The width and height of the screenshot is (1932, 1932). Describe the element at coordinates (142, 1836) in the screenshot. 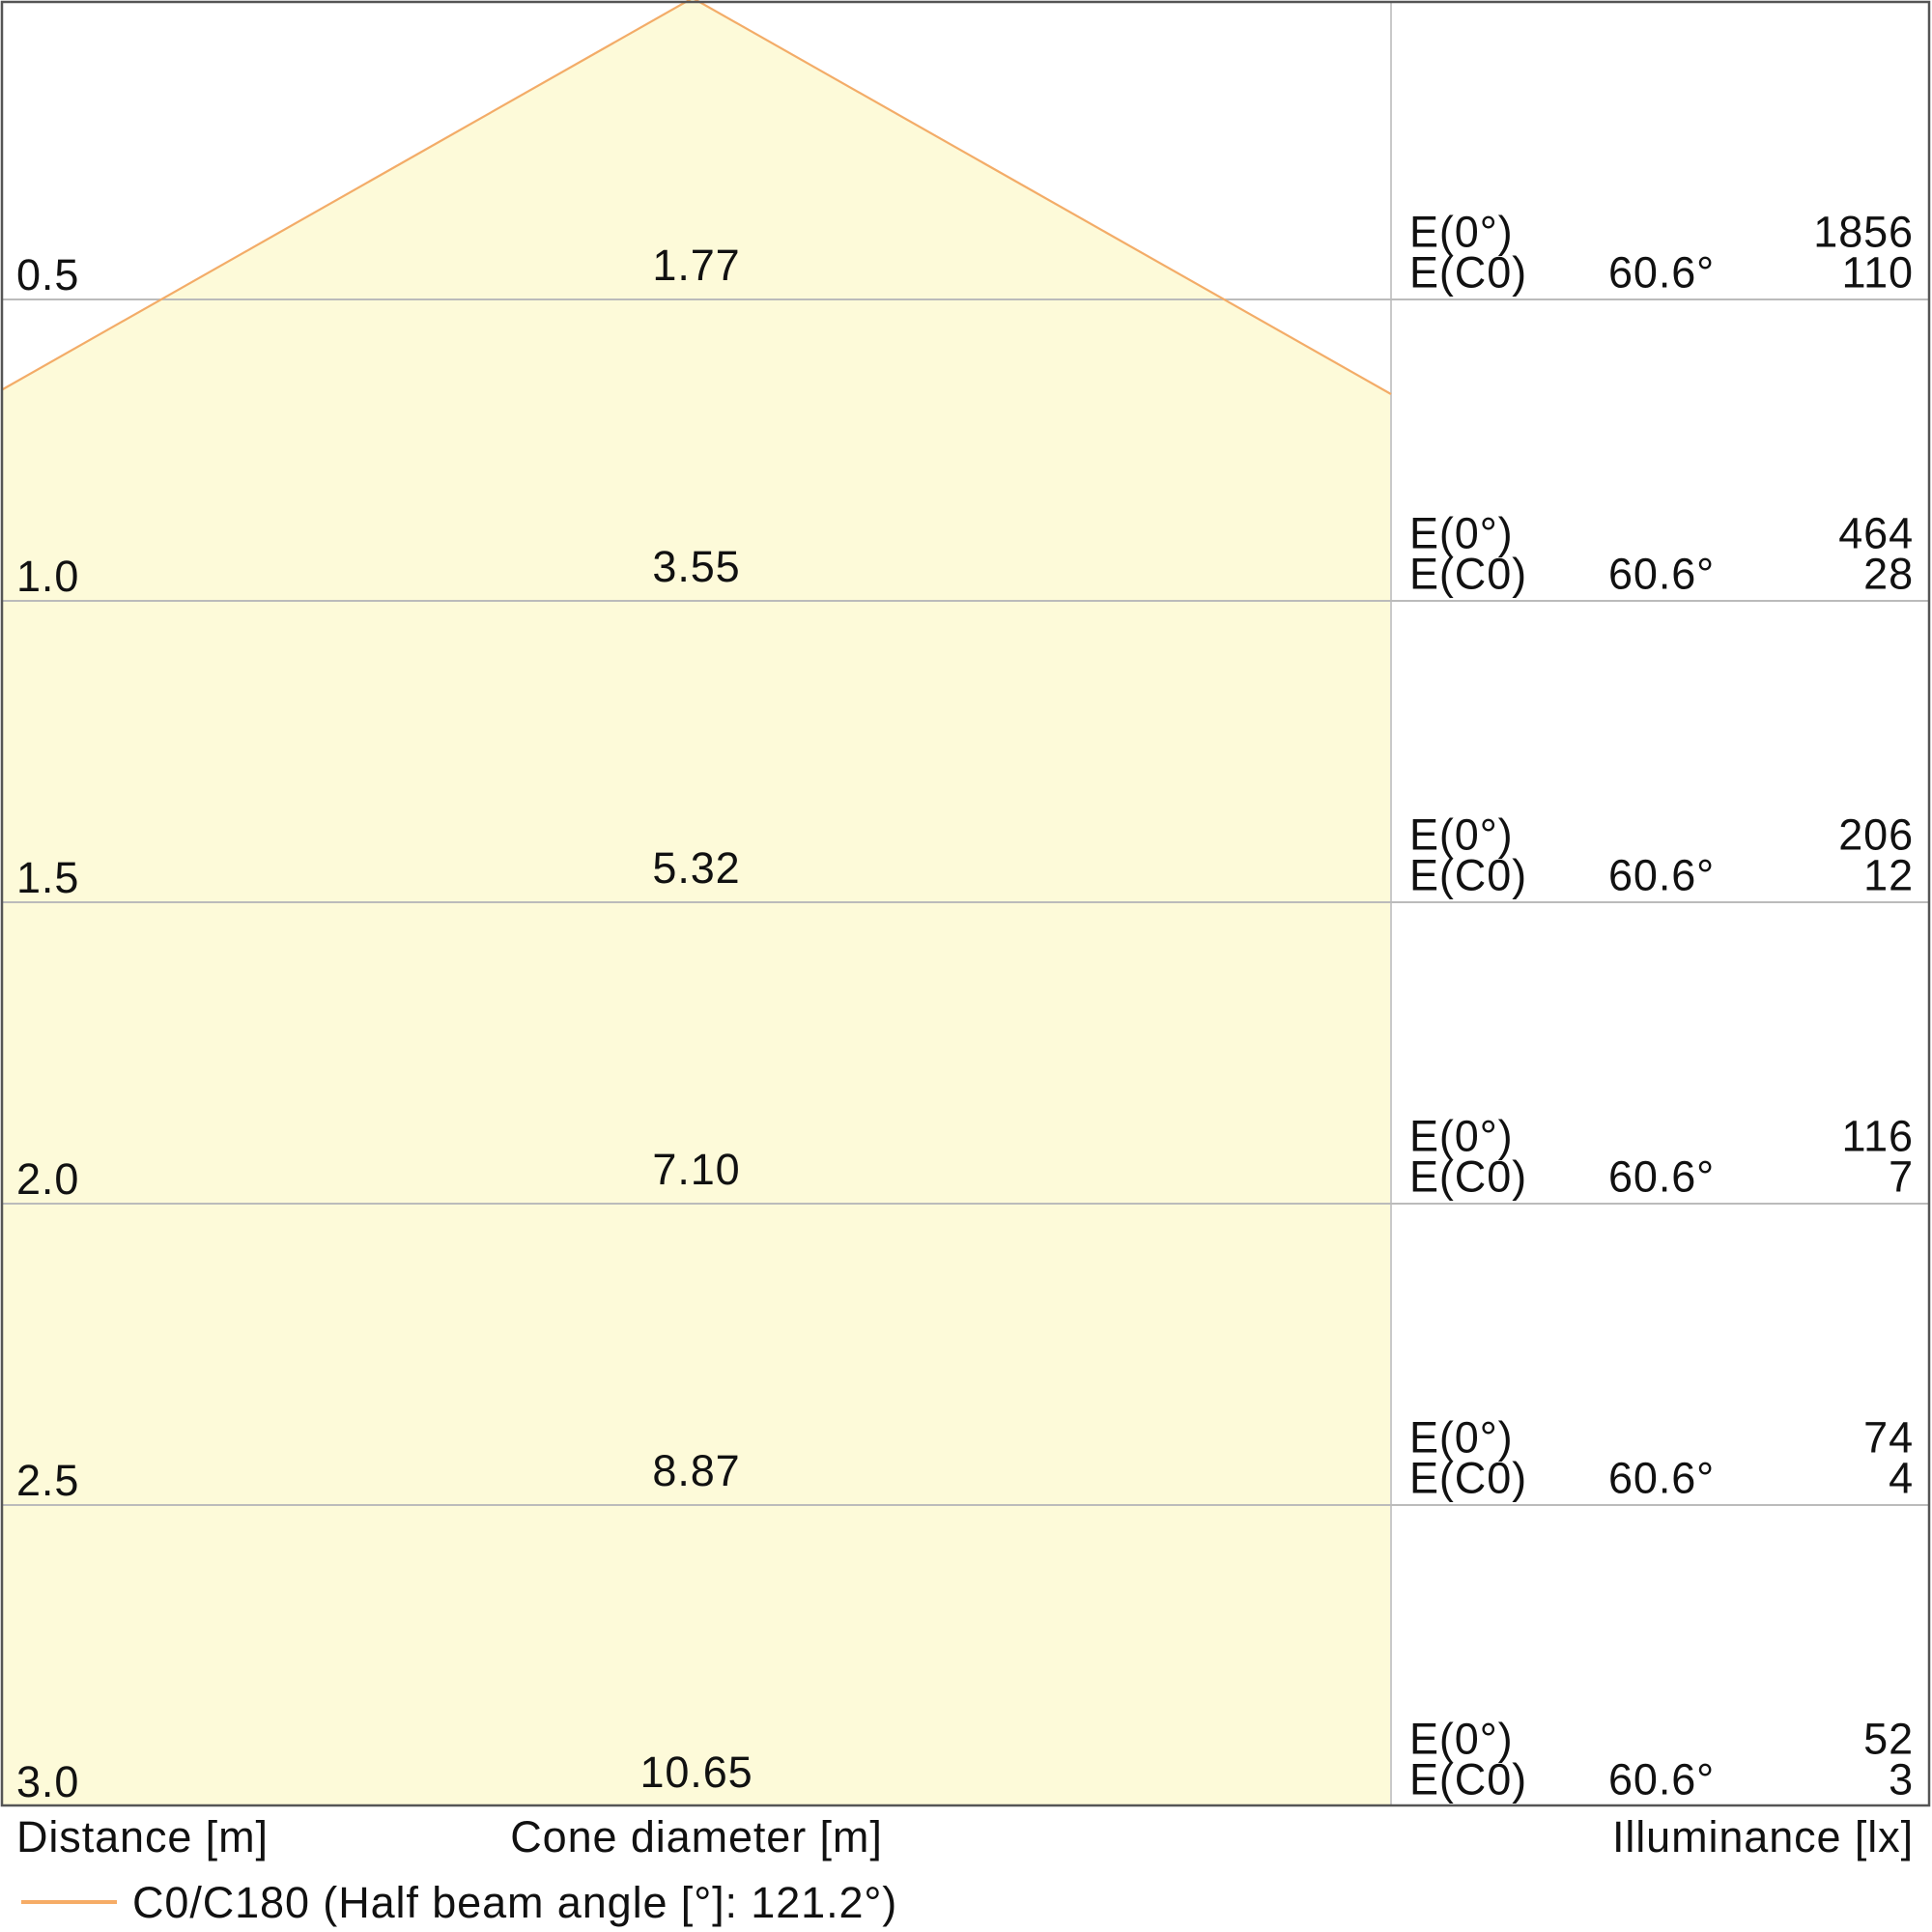

I see `svg-text: Distance [m]` at that location.